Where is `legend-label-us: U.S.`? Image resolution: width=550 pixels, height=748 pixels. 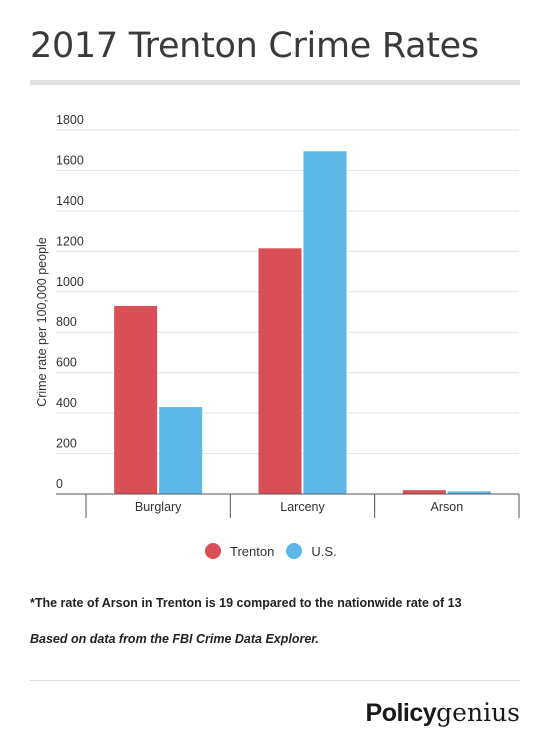
legend-label-us: U.S. is located at coordinates (324, 551).